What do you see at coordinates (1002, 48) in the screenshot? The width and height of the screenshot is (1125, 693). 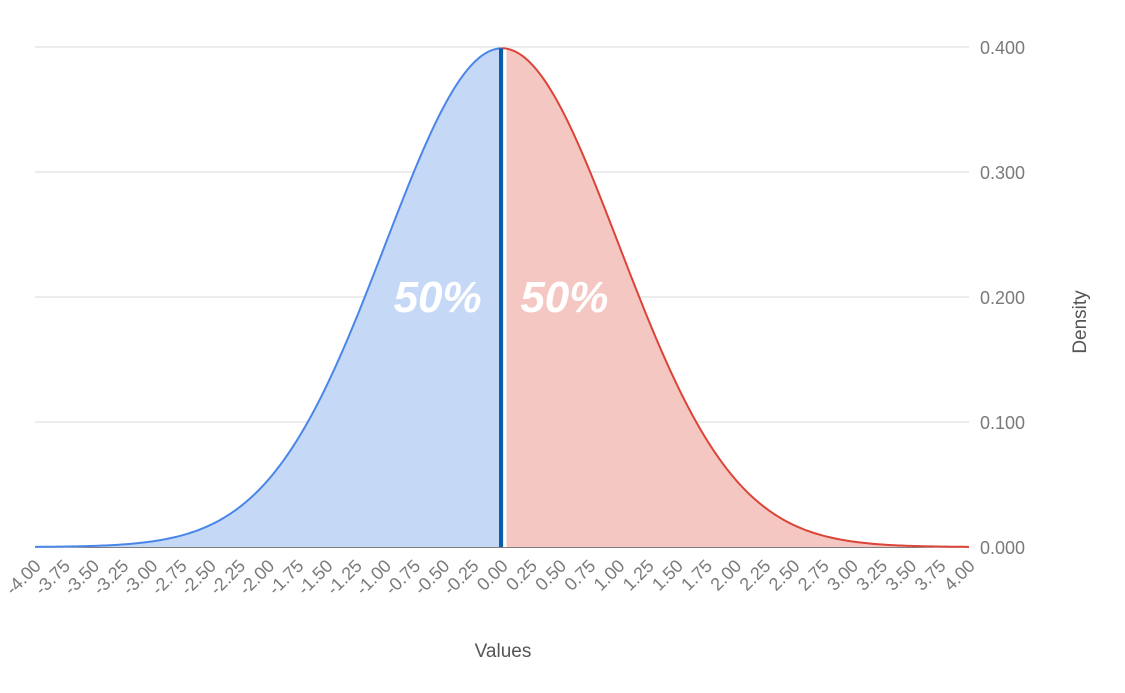 I see `y-tick-label: 0.400` at bounding box center [1002, 48].